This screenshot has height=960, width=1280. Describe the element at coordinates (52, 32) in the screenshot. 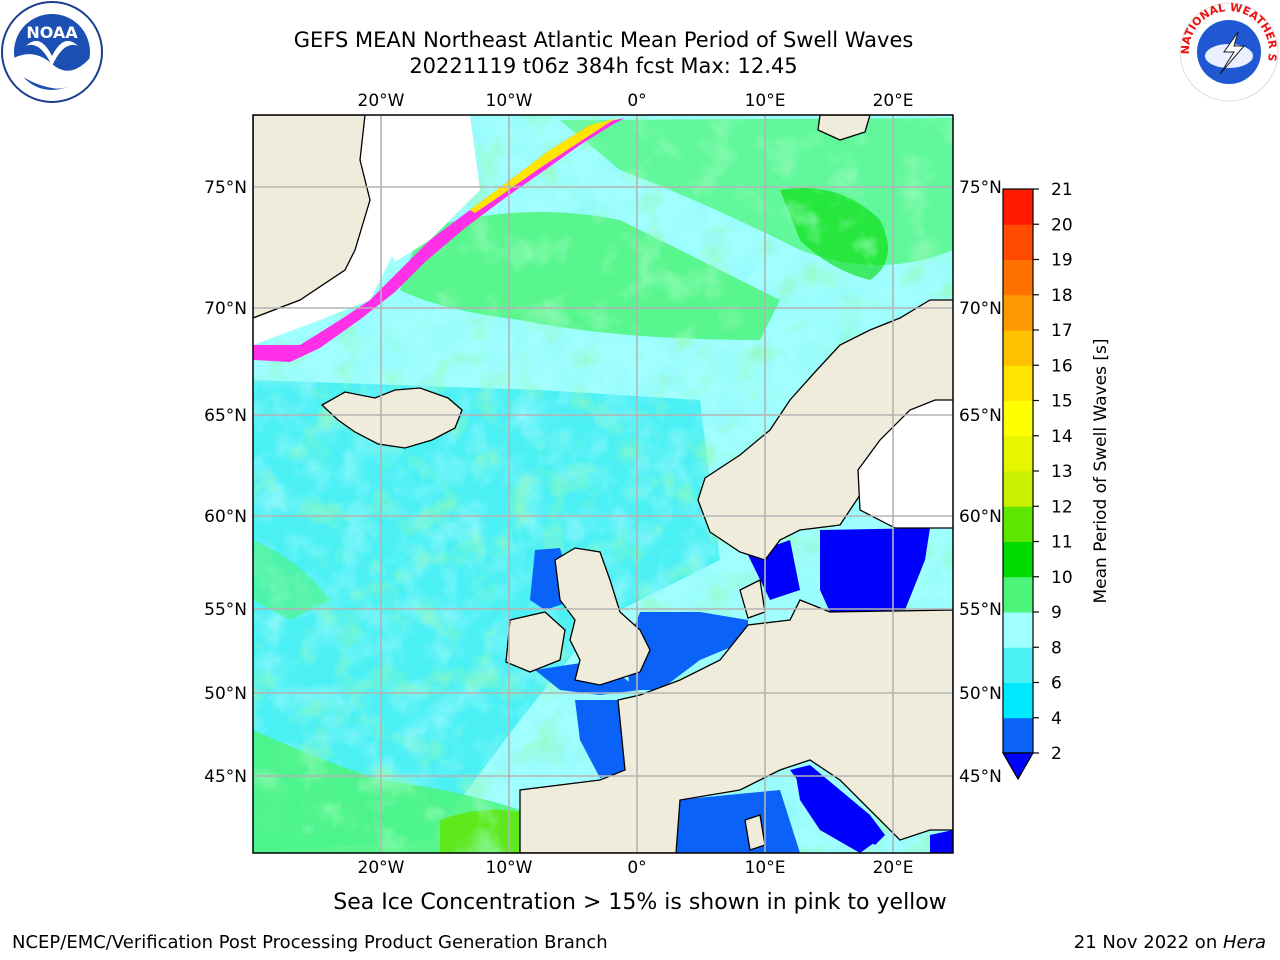

I see `noaa-logo-text: NOAA` at that location.